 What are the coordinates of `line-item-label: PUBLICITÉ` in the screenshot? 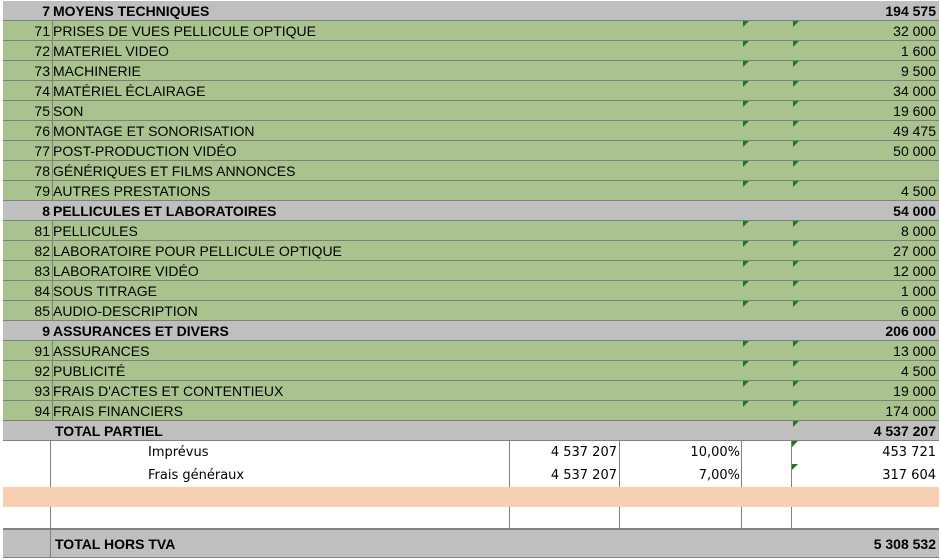 It's located at (89, 370).